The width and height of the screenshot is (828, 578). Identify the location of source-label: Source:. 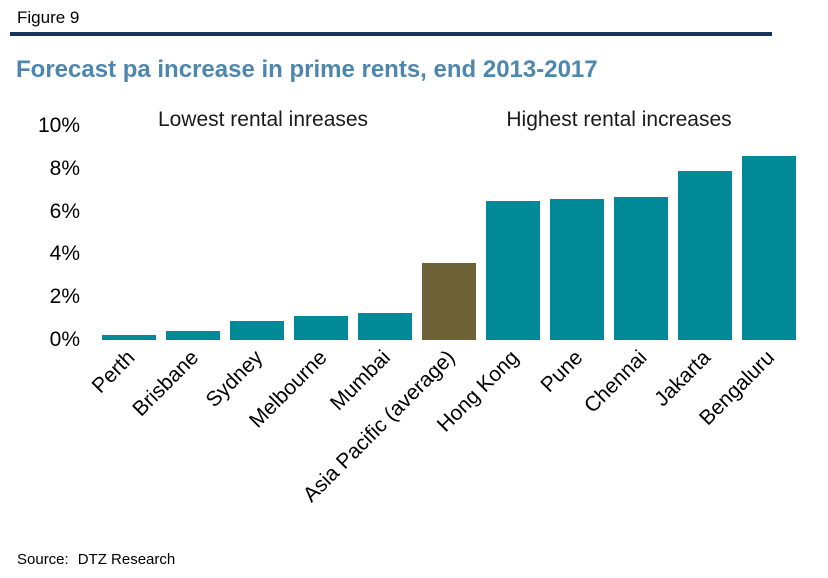
(43, 559).